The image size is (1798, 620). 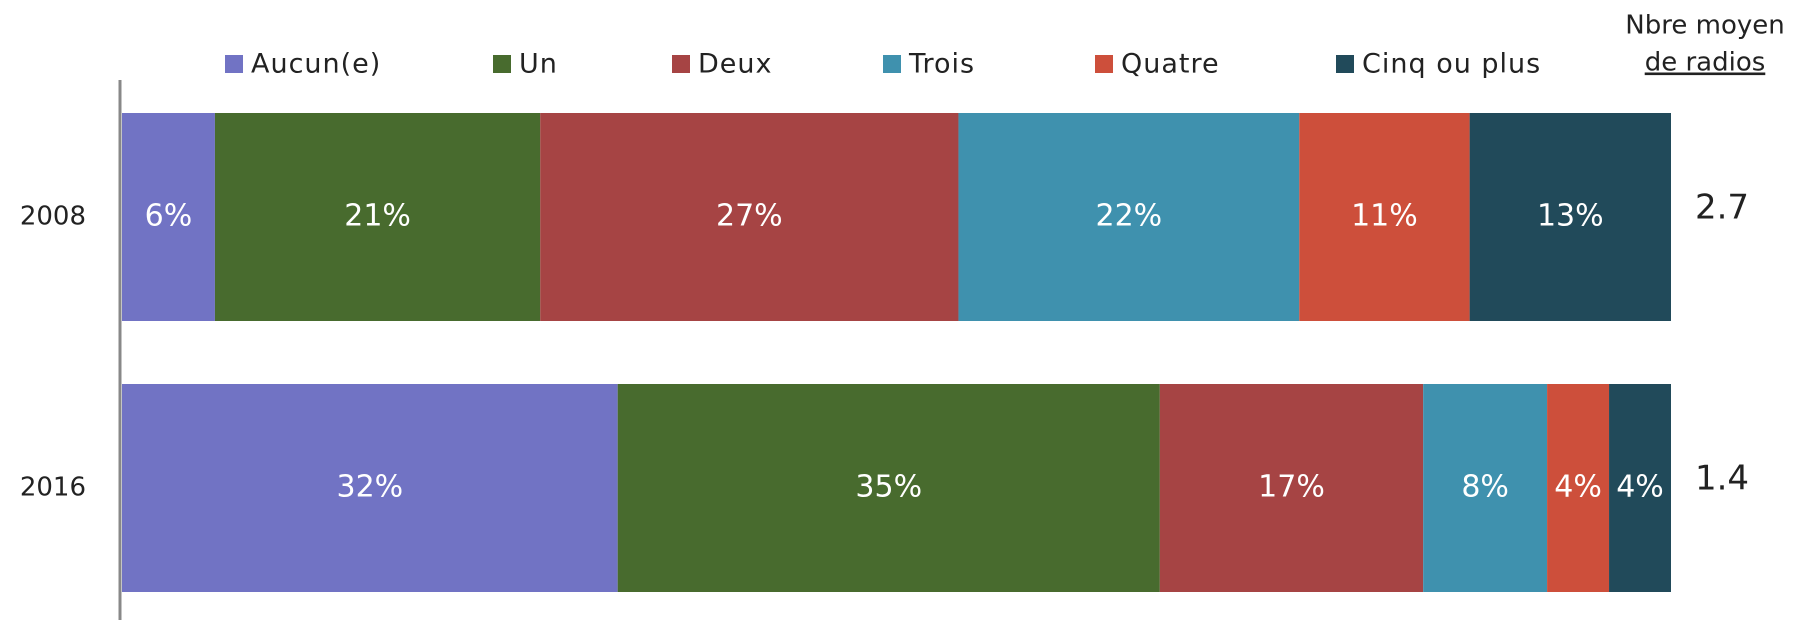 What do you see at coordinates (1451, 64) in the screenshot?
I see `legend-label: Cinq ou plus` at bounding box center [1451, 64].